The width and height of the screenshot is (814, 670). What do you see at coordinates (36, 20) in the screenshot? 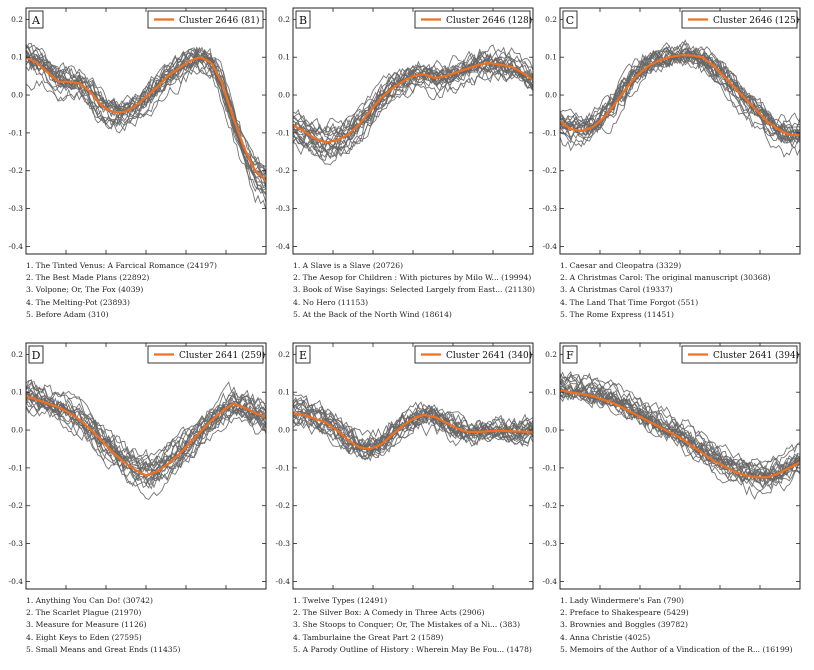
I see `panel-letter: A` at bounding box center [36, 20].